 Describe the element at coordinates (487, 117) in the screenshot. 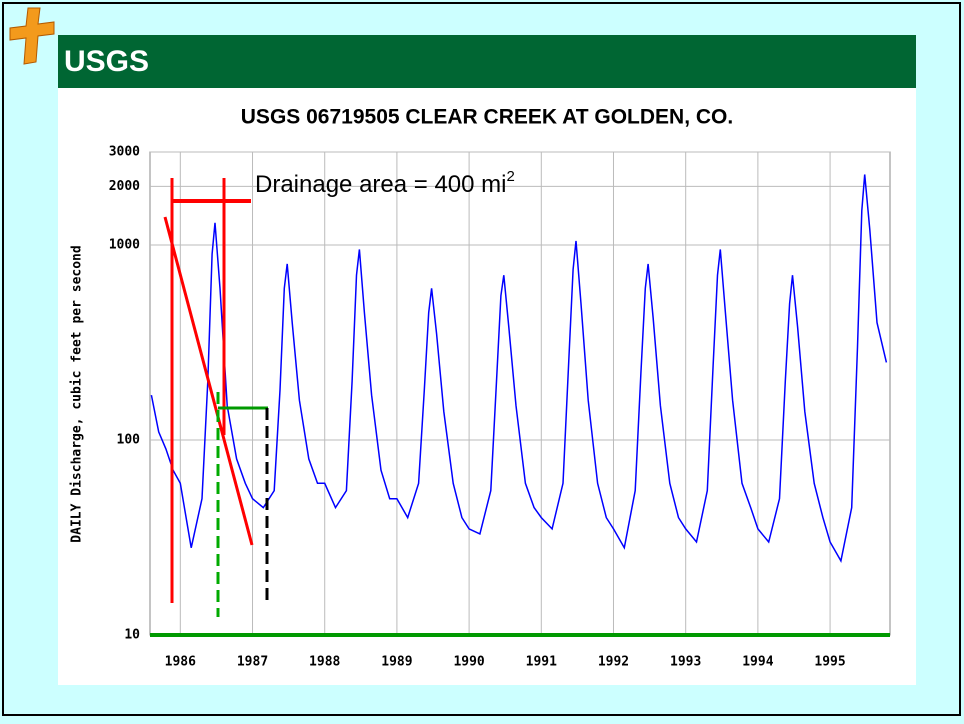

I see `chart-title: USGS 06719505 CLEAR CREEK AT GOLDEN, CO.` at that location.